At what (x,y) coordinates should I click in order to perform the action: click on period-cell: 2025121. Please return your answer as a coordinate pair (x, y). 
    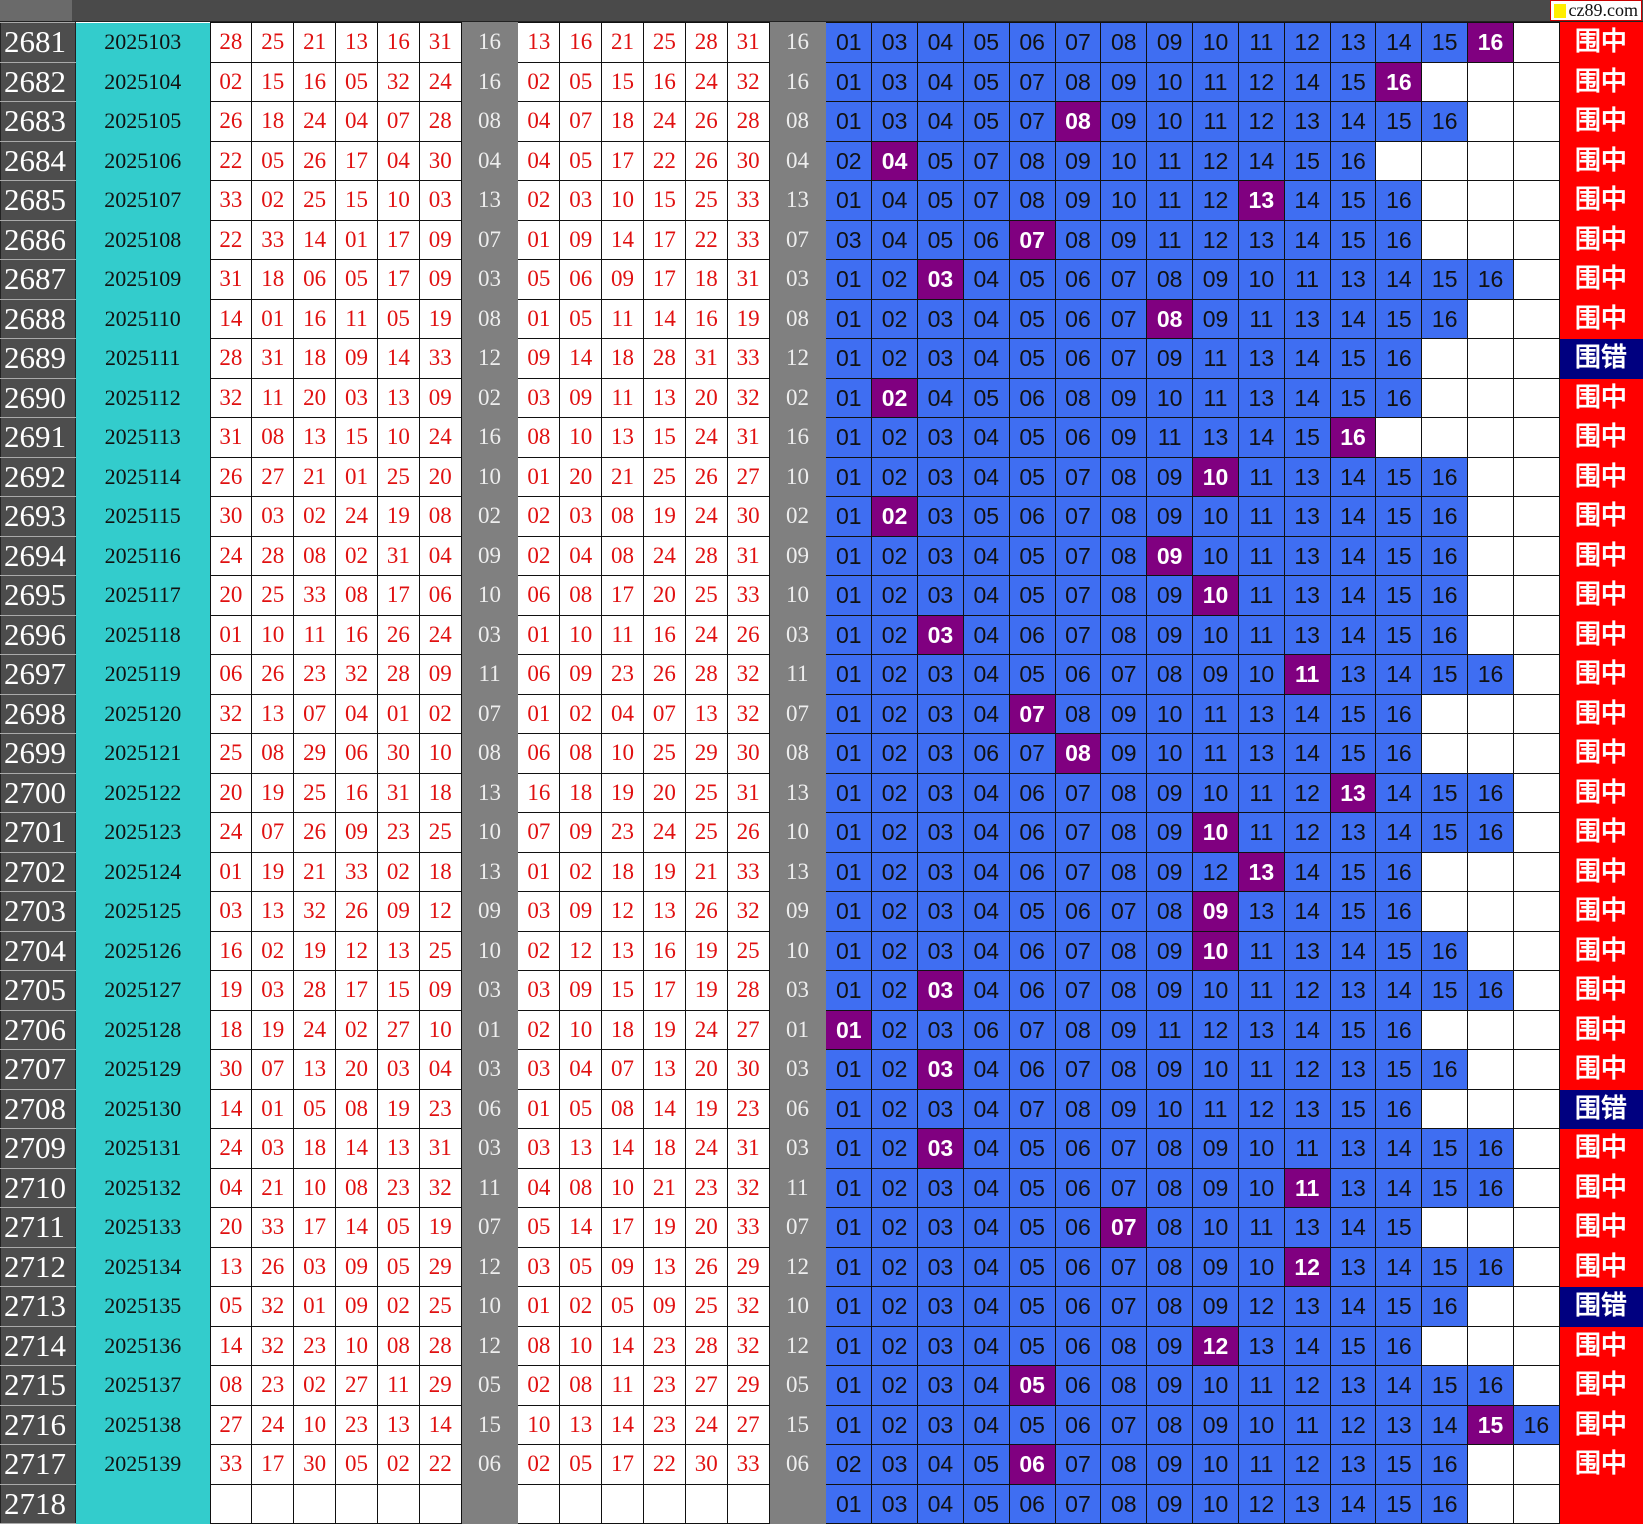
    Looking at the image, I should click on (142, 753).